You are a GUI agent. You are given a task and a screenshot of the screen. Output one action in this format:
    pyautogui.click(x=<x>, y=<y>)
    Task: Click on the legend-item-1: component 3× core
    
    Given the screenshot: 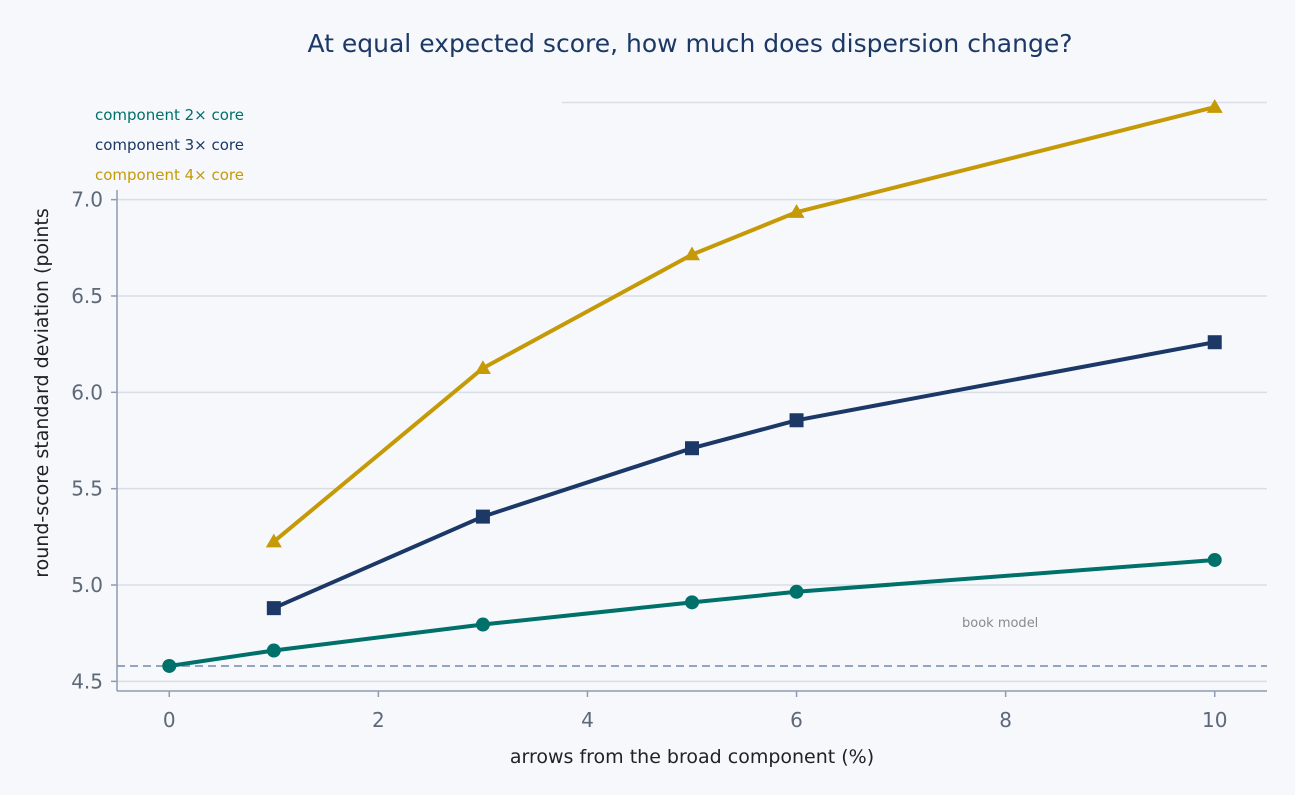 What is the action you would take?
    pyautogui.click(x=169, y=145)
    